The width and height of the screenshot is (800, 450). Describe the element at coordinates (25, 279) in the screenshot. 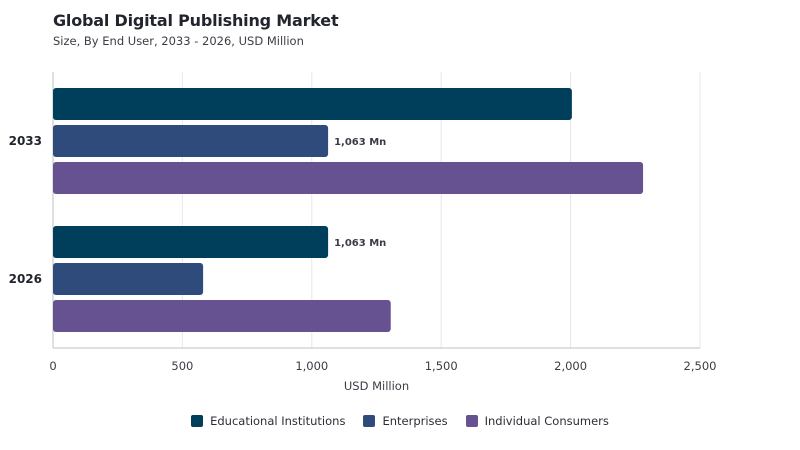

I see `category-label: 2026` at that location.